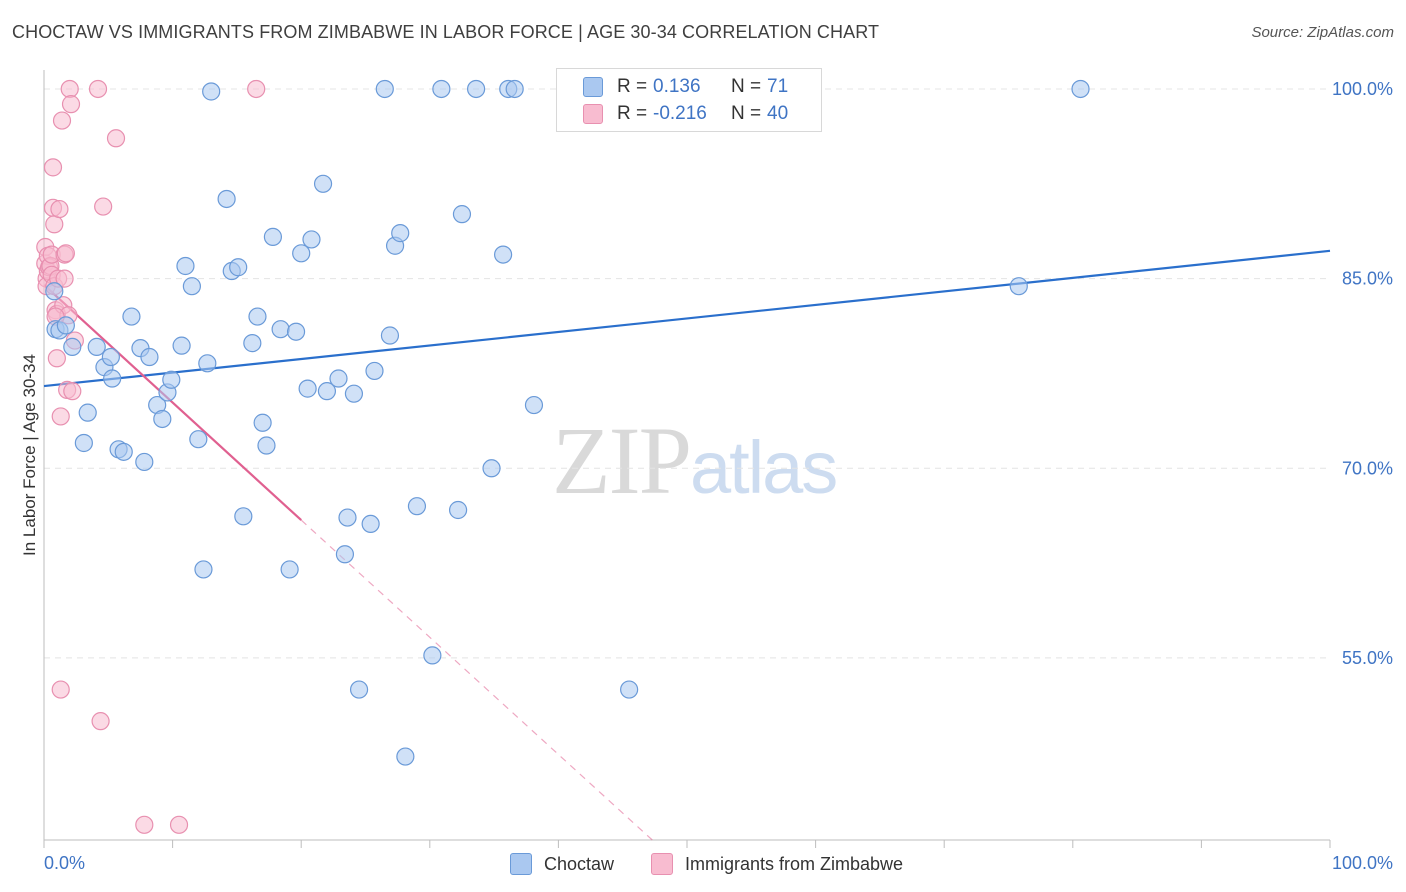 Image resolution: width=1406 pixels, height=892 pixels. What do you see at coordinates (1362, 863) in the screenshot?
I see `x-tick-label: 100.0%` at bounding box center [1362, 863].